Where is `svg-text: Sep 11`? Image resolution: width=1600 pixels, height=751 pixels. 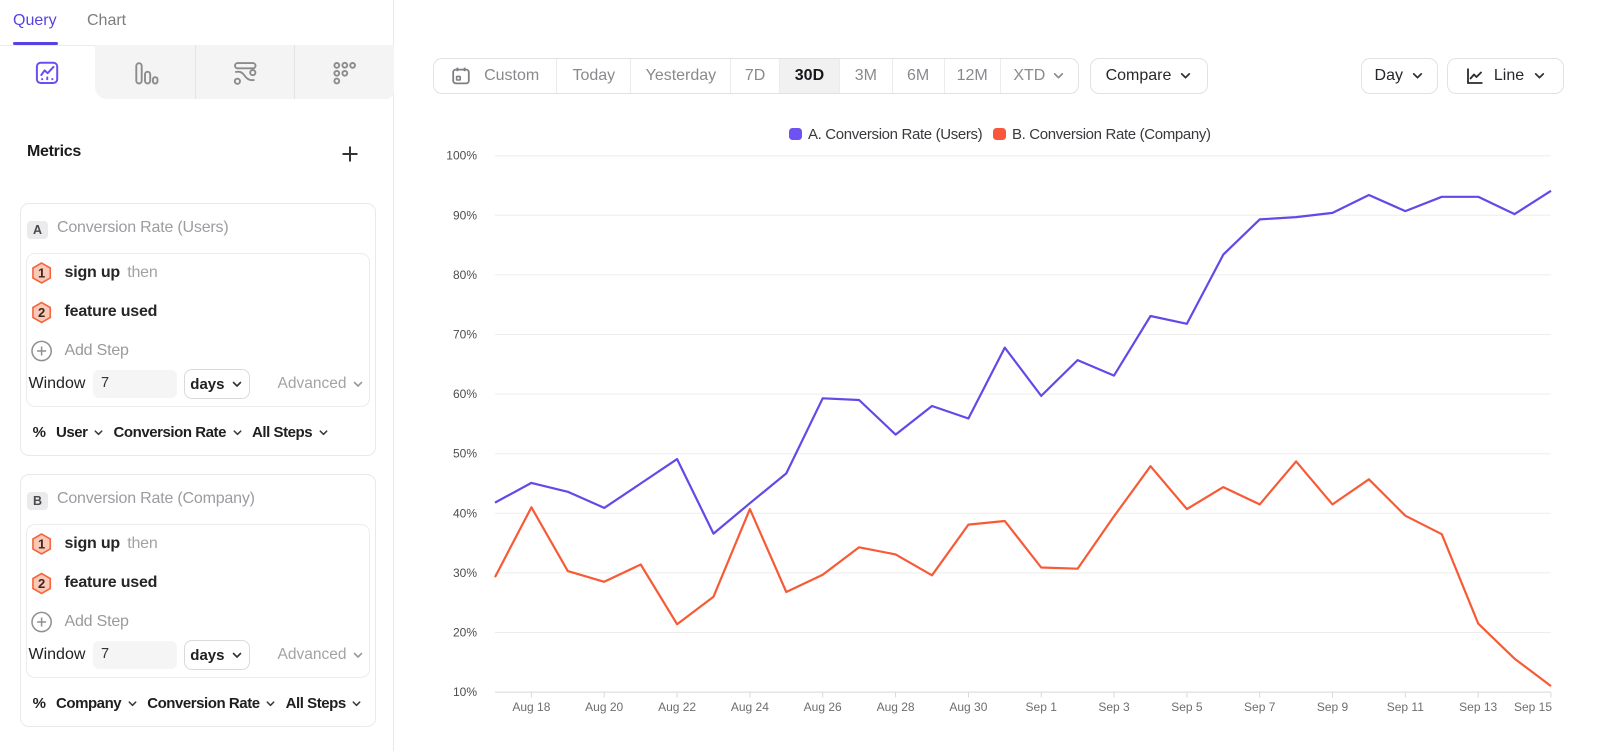
svg-text: Sep 11 is located at coordinates (1405, 707).